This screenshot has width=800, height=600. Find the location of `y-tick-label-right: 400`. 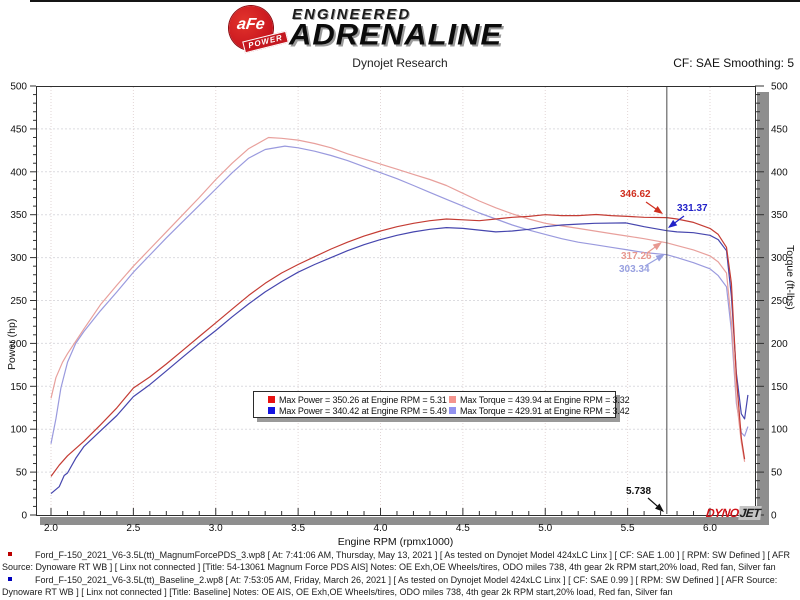

y-tick-label-right: 400 is located at coordinates (779, 172).